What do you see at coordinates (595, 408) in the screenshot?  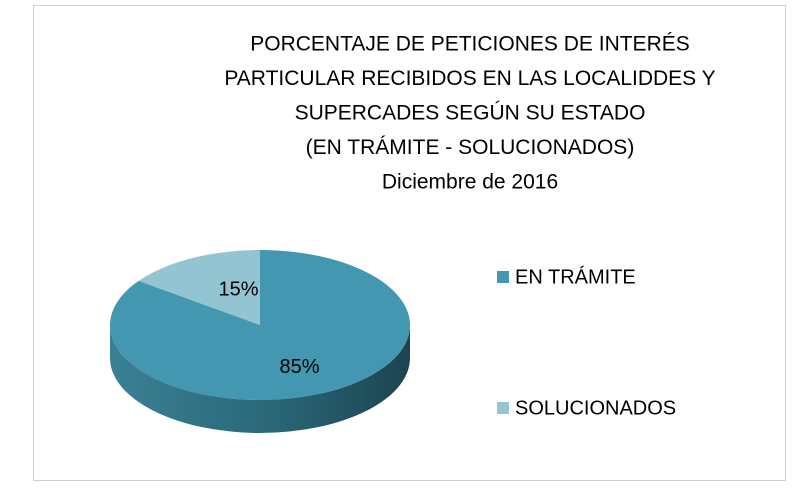 I see `legend-label: SOLUCIONADOS` at bounding box center [595, 408].